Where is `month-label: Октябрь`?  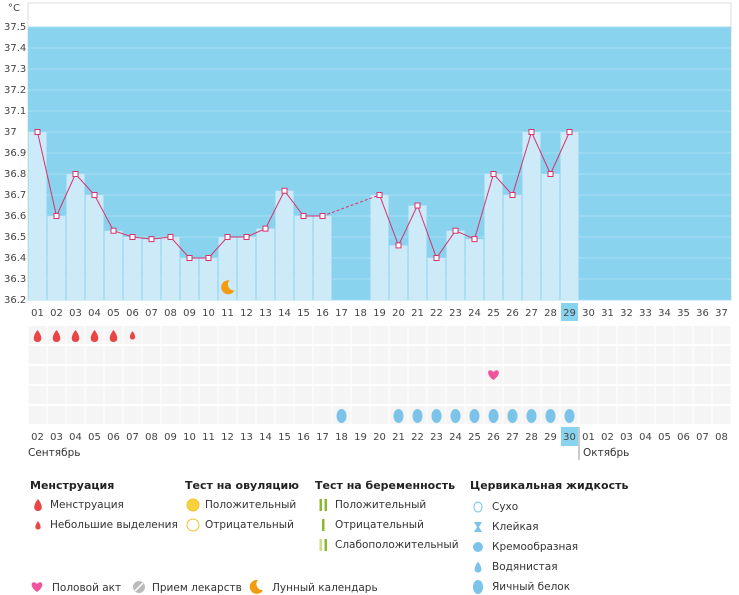 month-label: Октябрь is located at coordinates (606, 453).